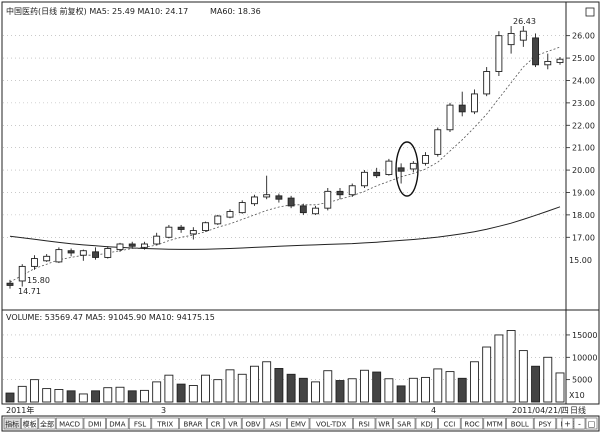  I want to click on indicator-tab-label: MTM, so click(494, 425).